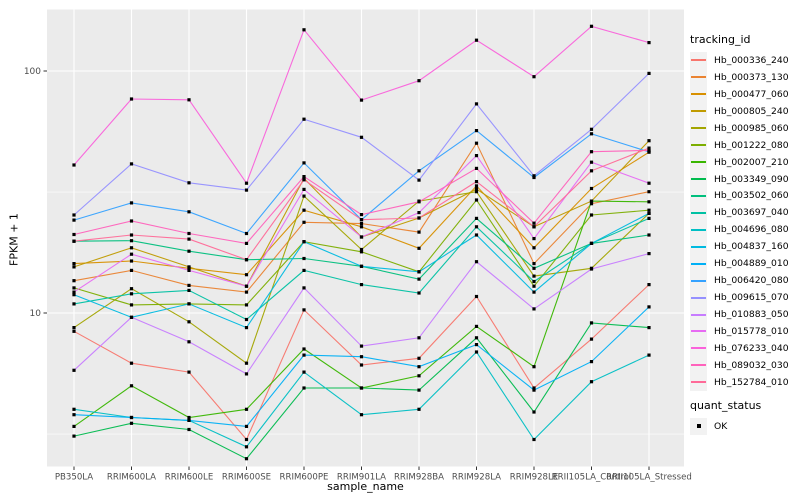  Describe the element at coordinates (365, 486) in the screenshot. I see `x-axis-title: sample_name` at that location.